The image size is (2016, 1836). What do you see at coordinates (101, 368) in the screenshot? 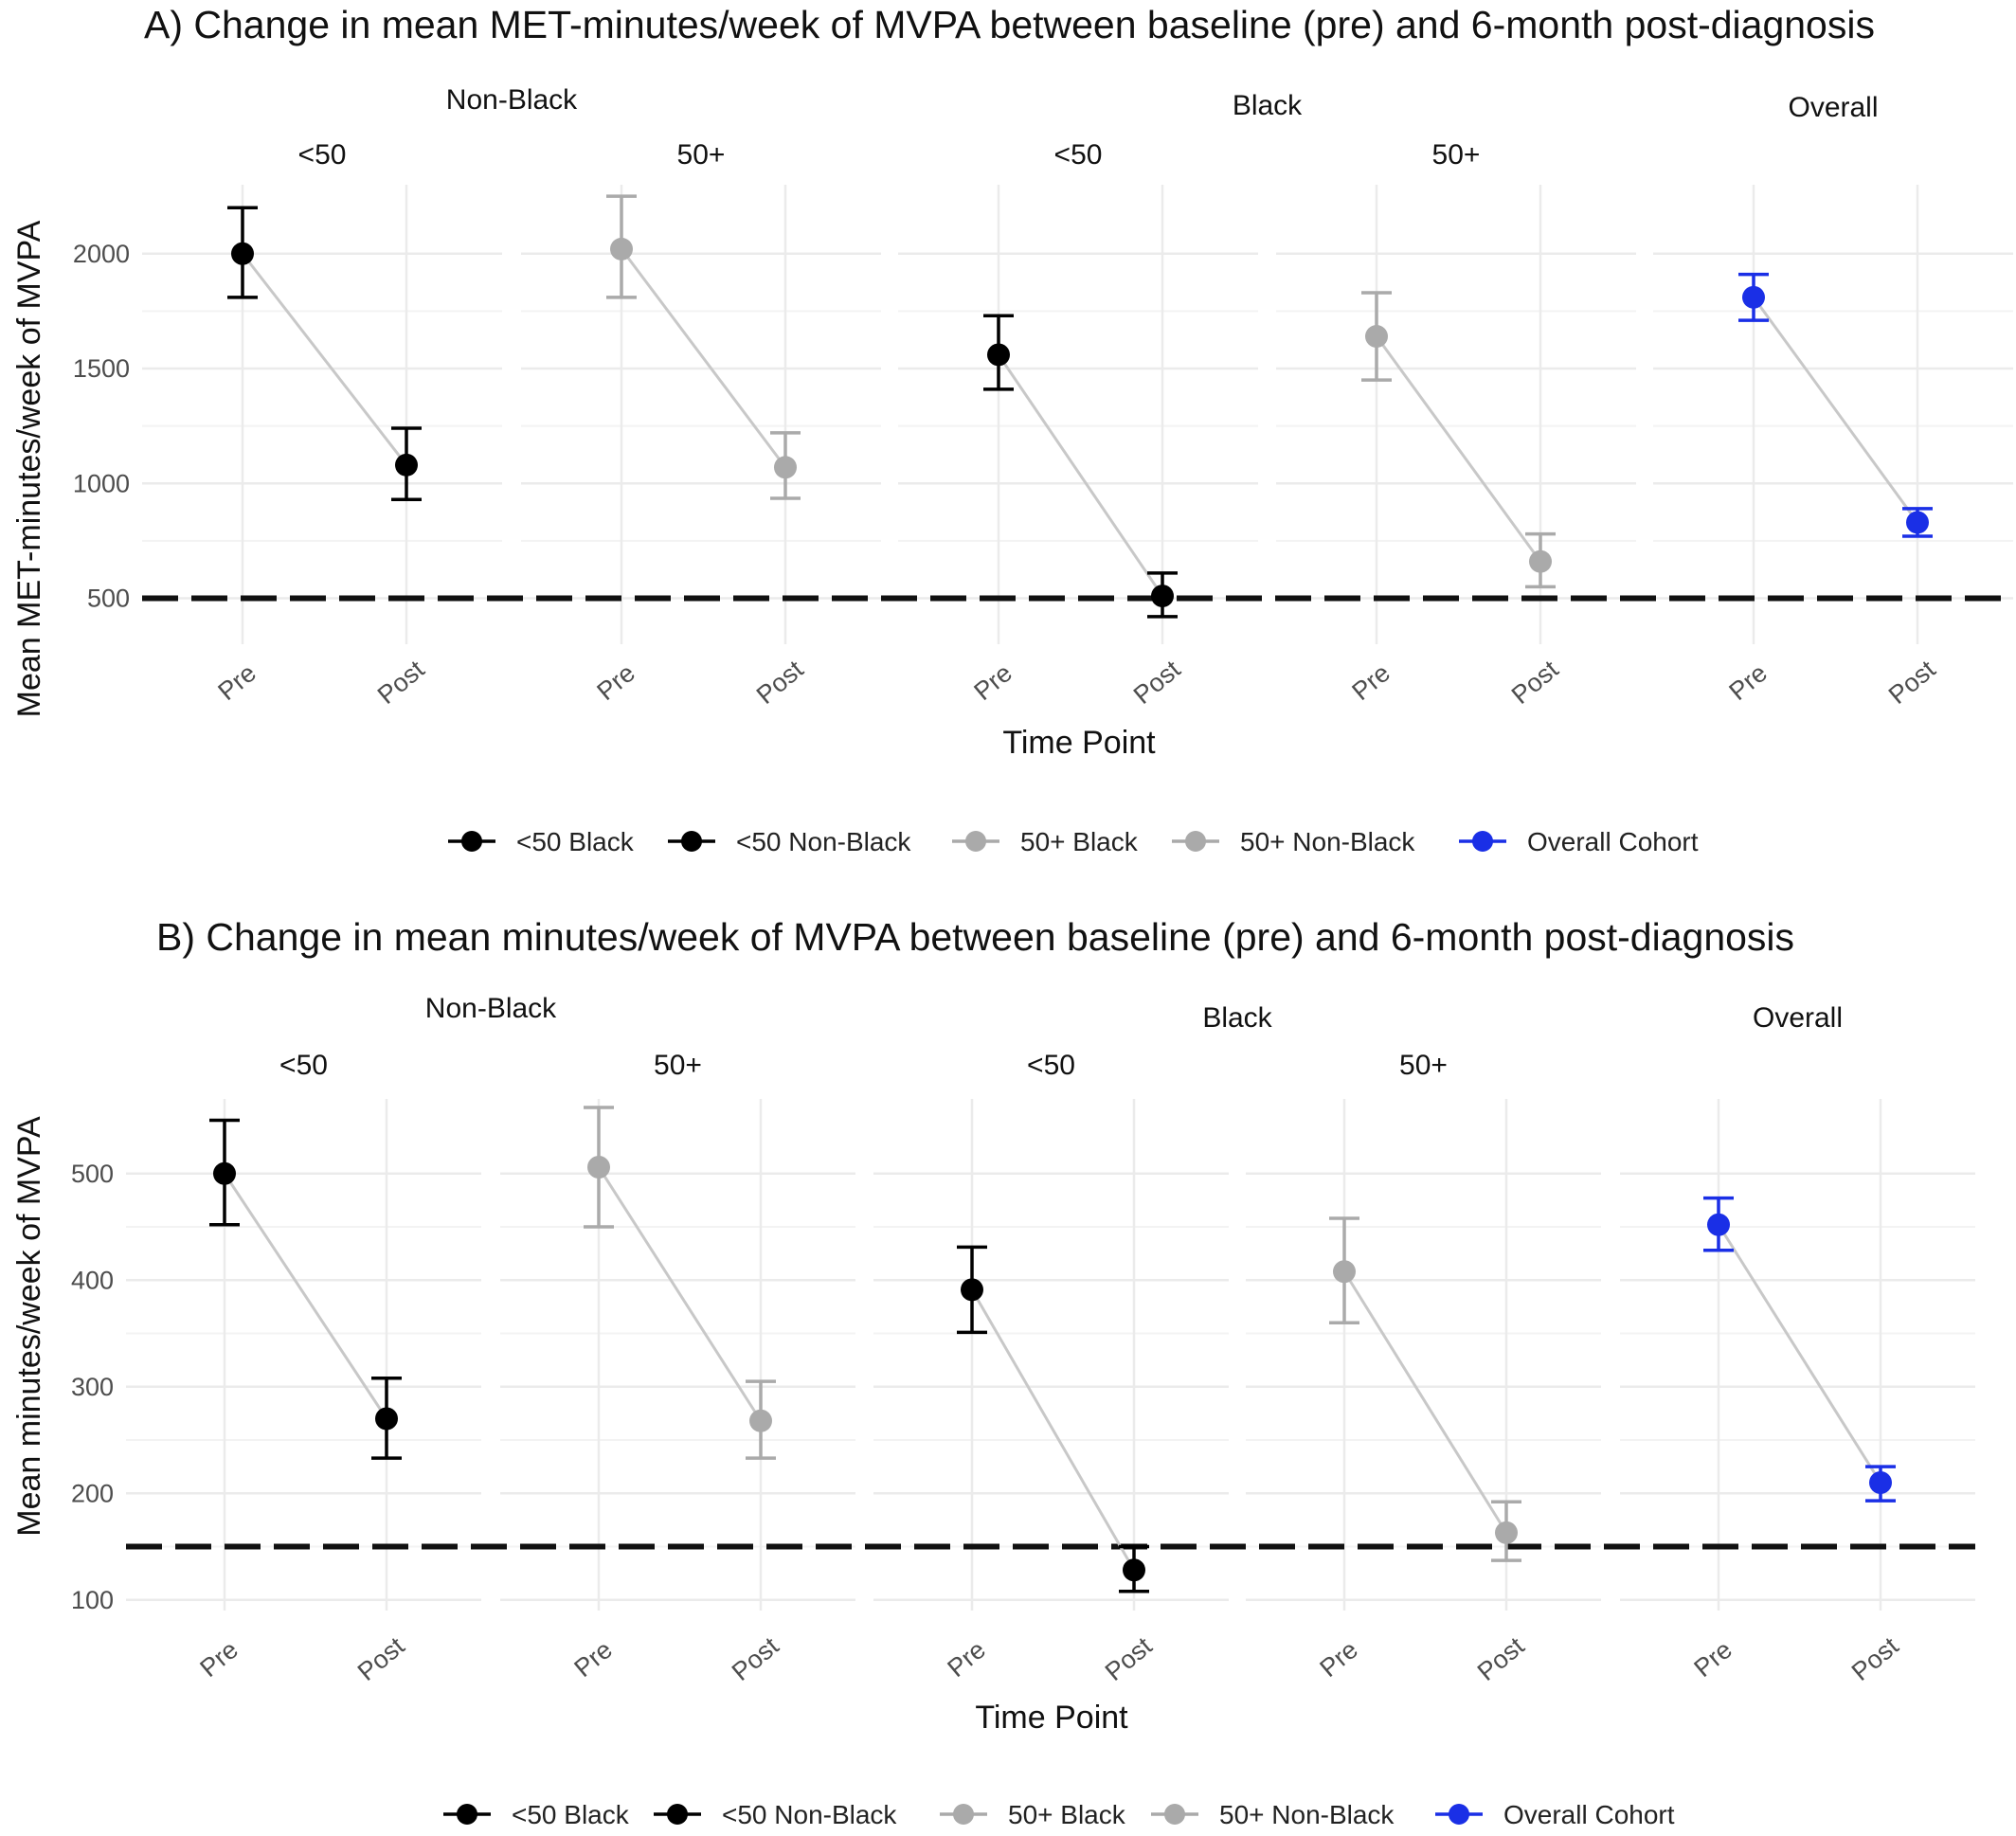
I see `y-tick-label: 1500` at bounding box center [101, 368].